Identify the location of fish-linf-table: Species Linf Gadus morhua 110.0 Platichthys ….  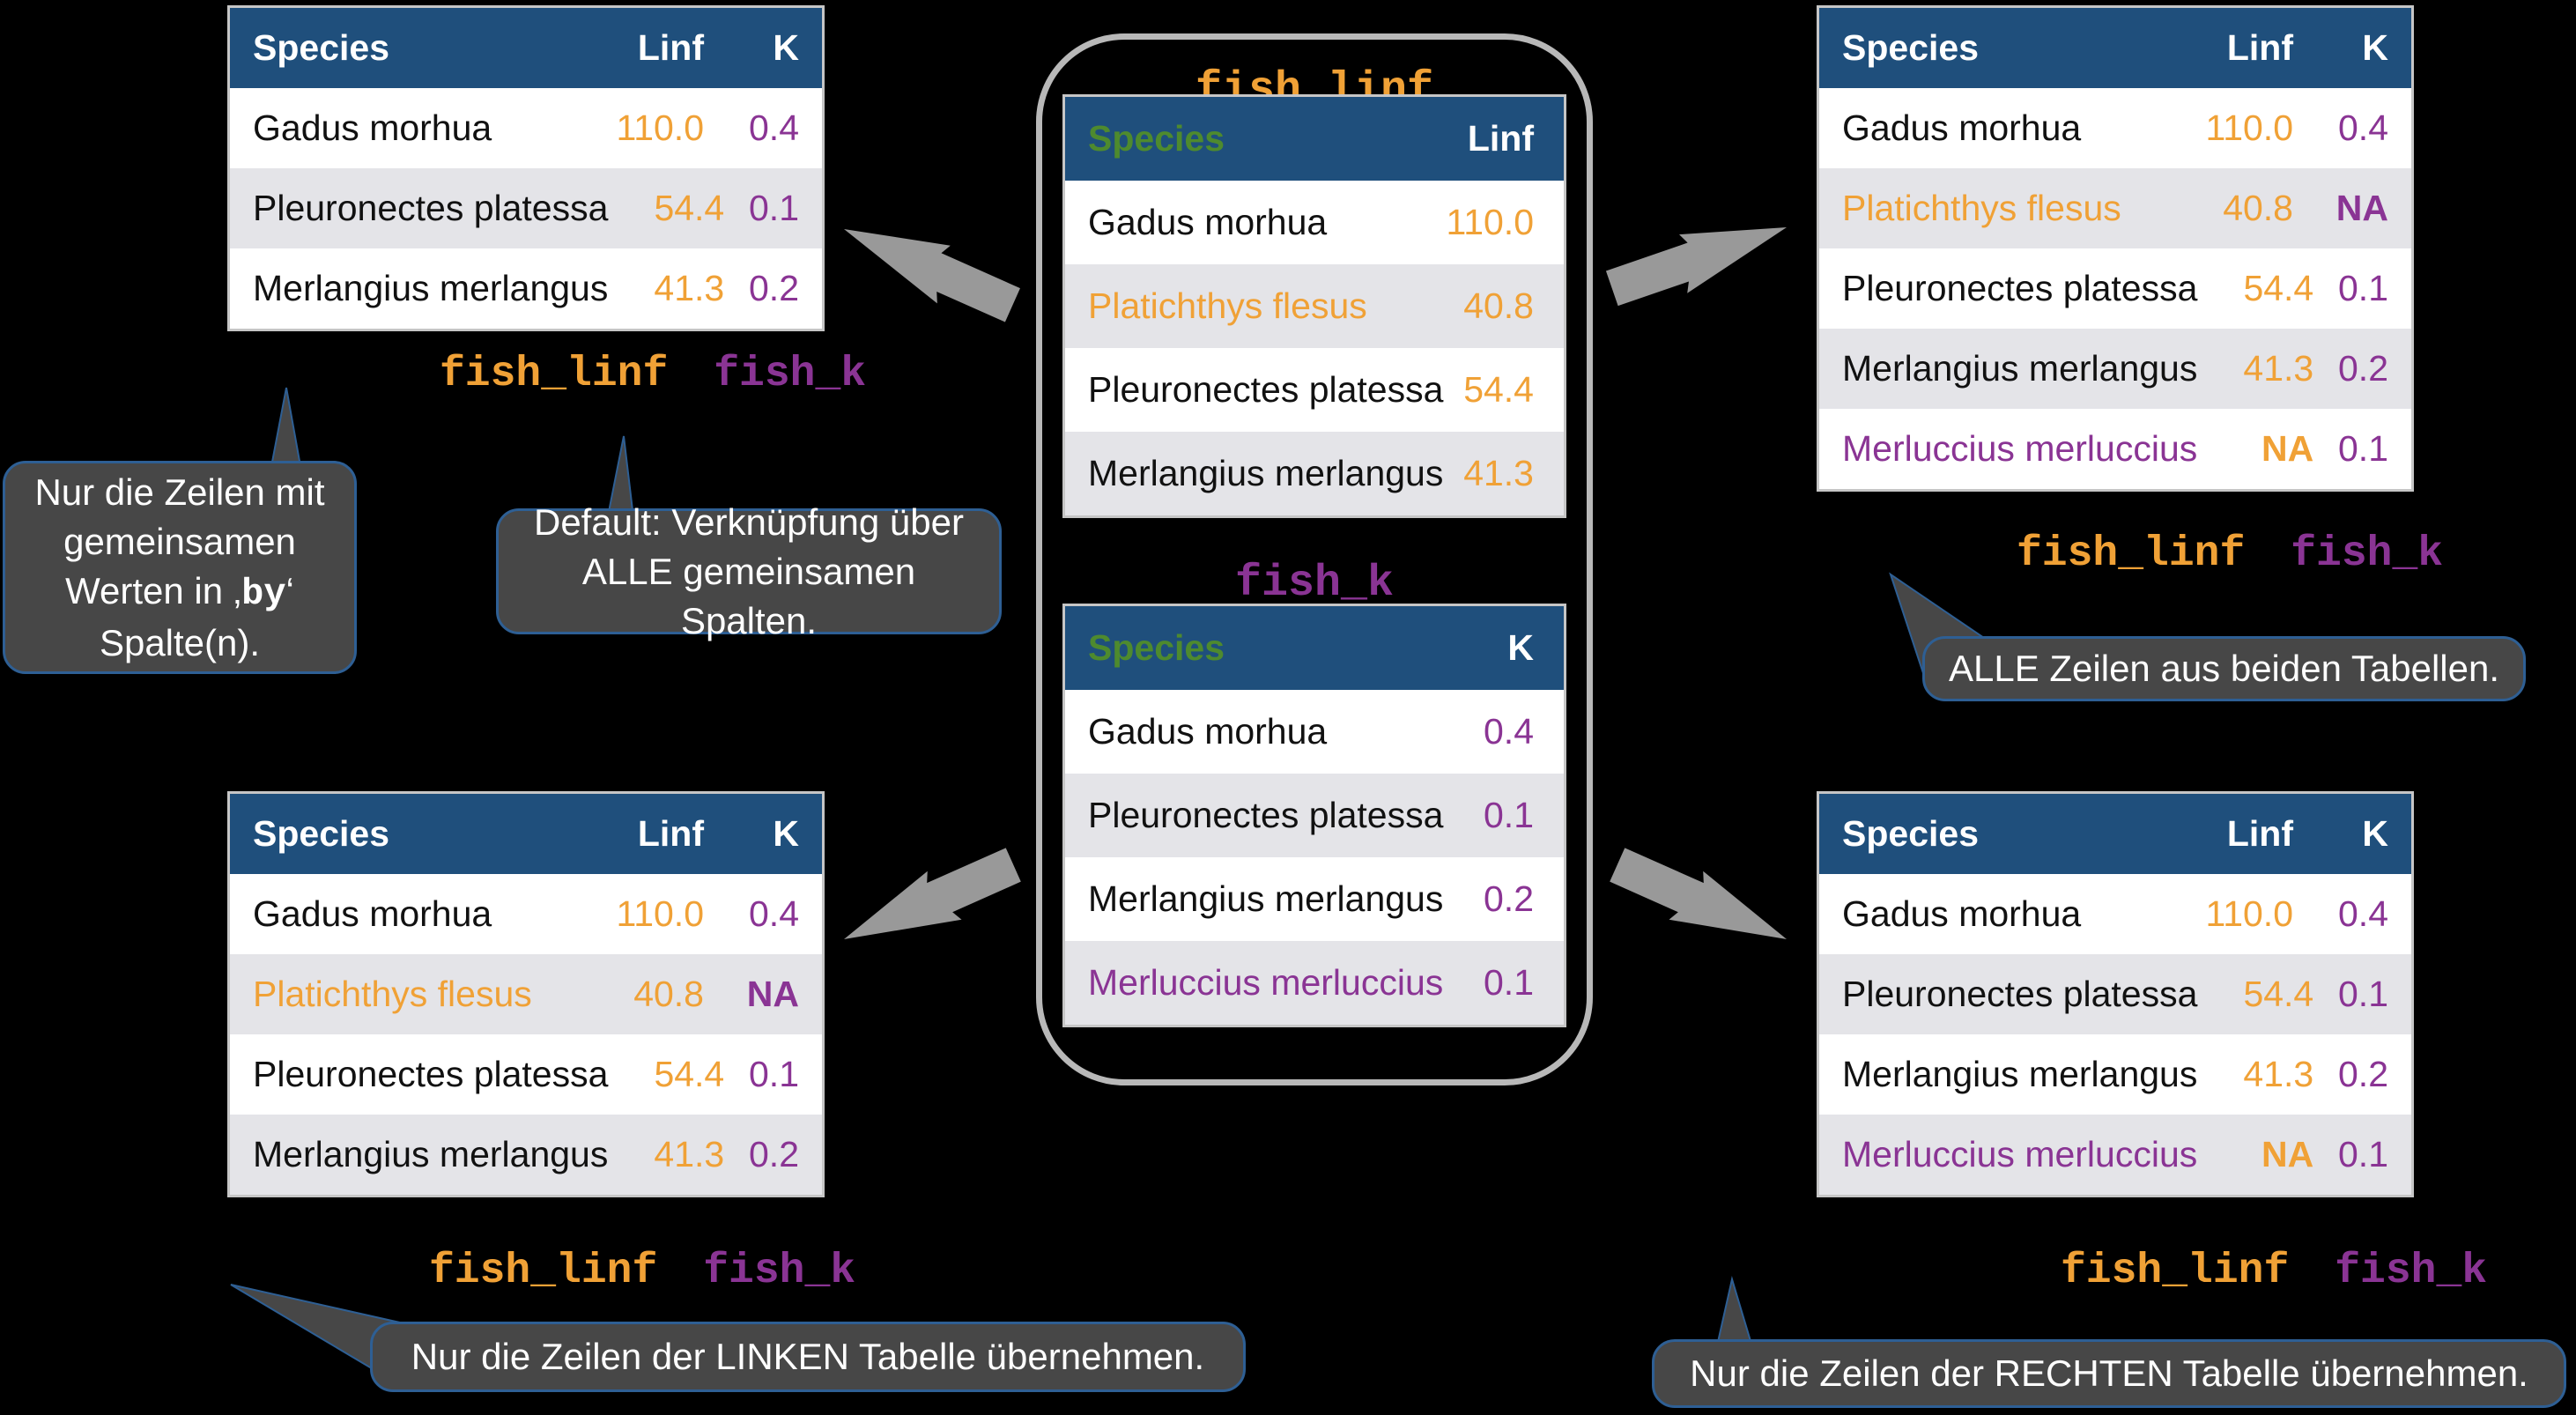
(1314, 306).